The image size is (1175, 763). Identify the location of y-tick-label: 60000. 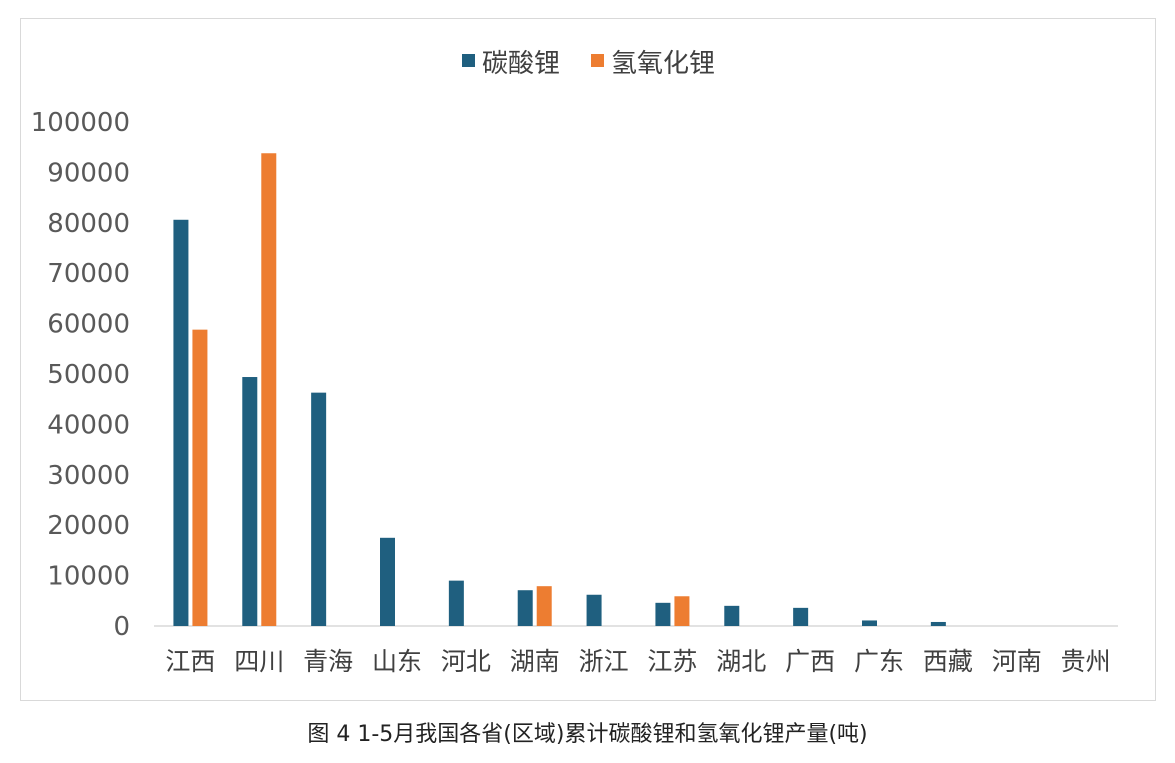
(88, 325).